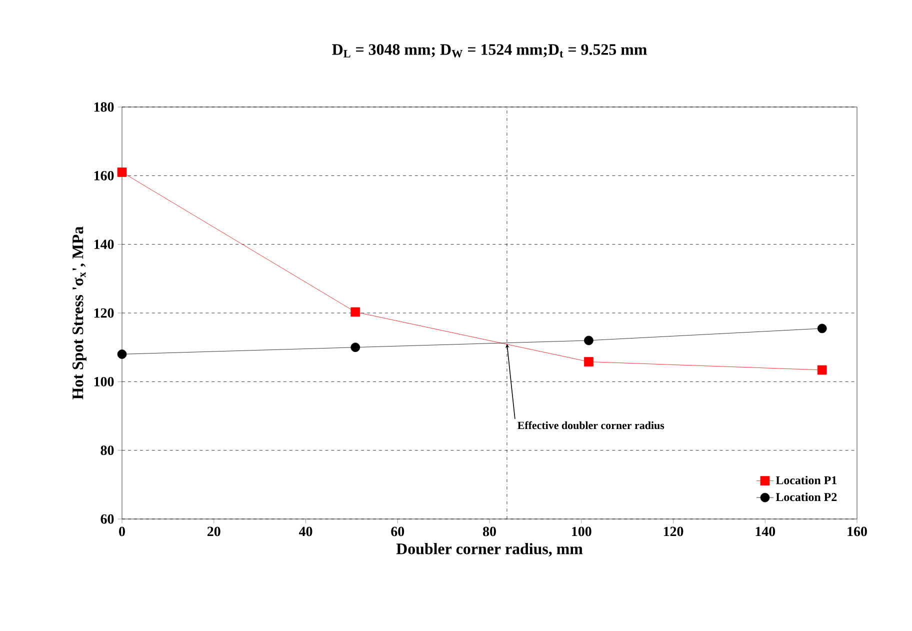  What do you see at coordinates (104, 381) in the screenshot?
I see `y-tick-label: 100` at bounding box center [104, 381].